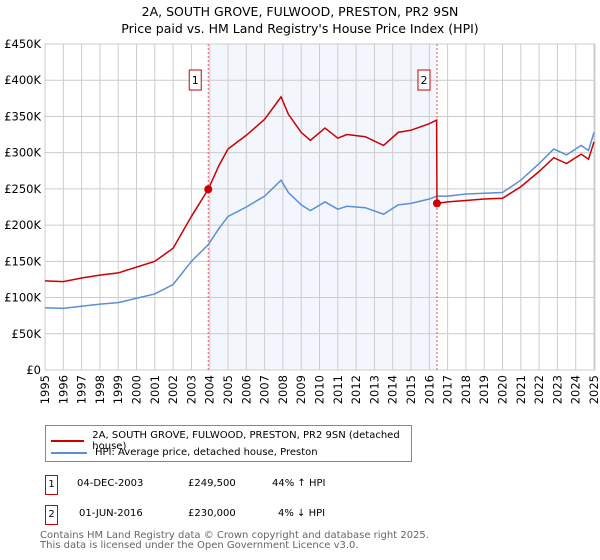 The image size is (600, 560). Describe the element at coordinates (110, 483) in the screenshot. I see `sale-date: 04-DEC-2003` at that location.